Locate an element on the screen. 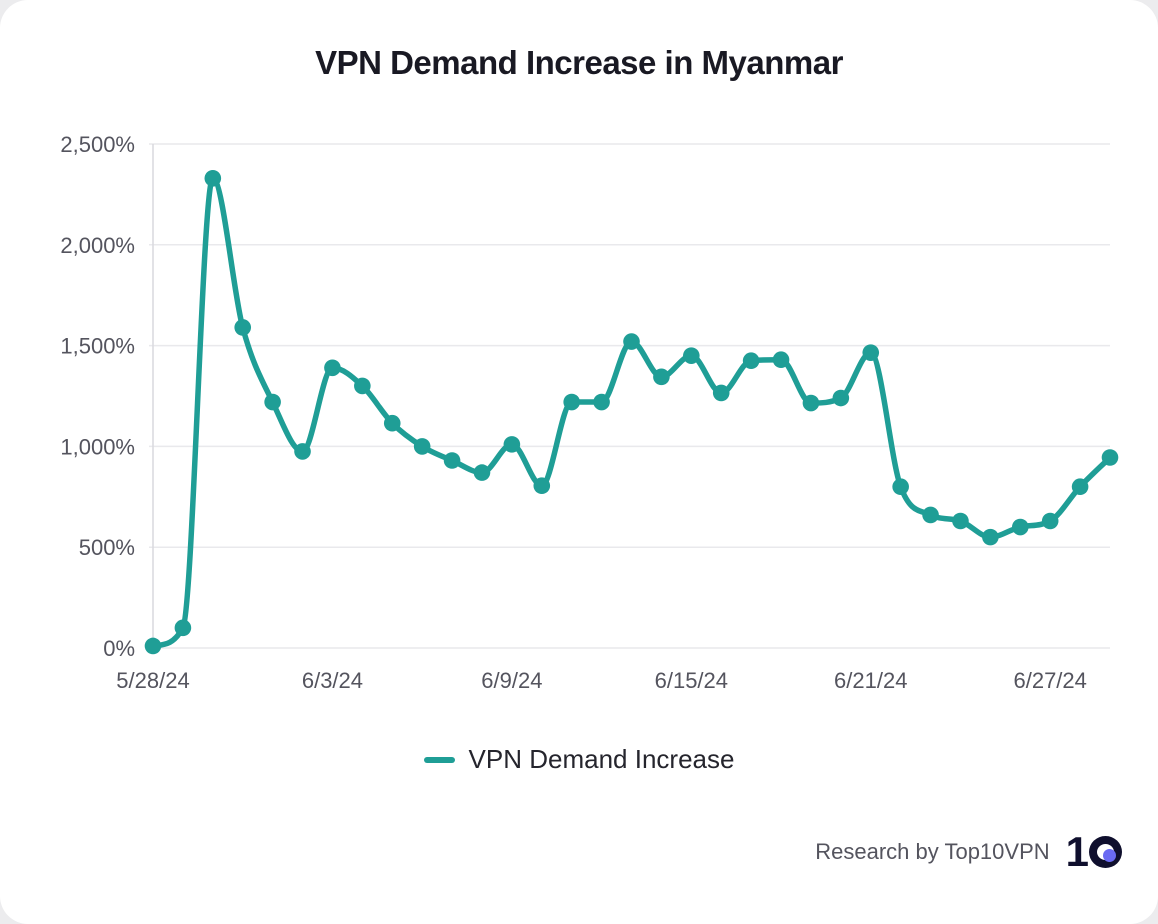  legend-line-swatch is located at coordinates (439, 759).